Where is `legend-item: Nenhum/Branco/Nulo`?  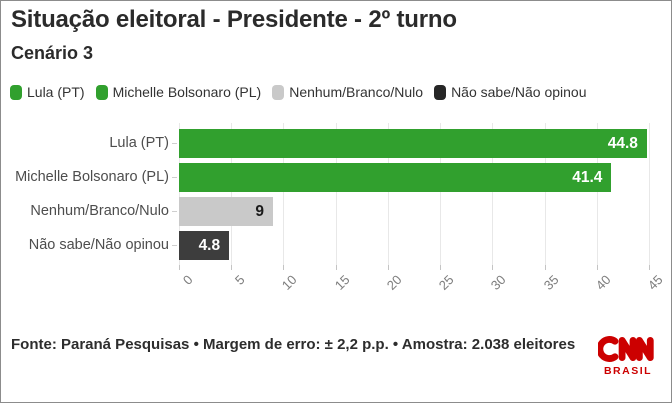
legend-item: Nenhum/Branco/Nulo is located at coordinates (347, 92).